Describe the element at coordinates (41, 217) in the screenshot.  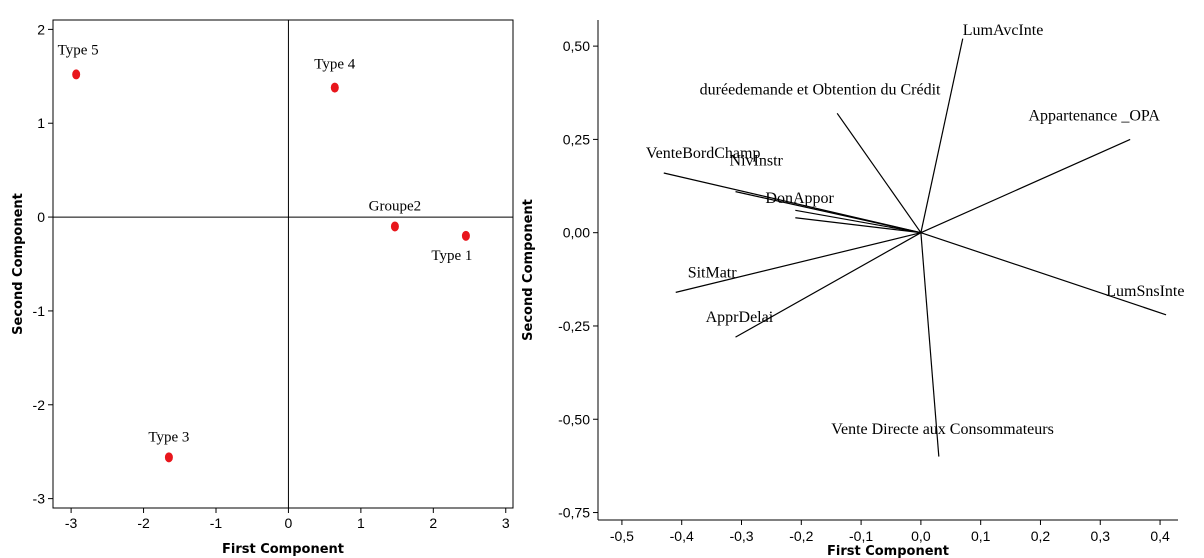
I see `y-tick-label: 0` at that location.